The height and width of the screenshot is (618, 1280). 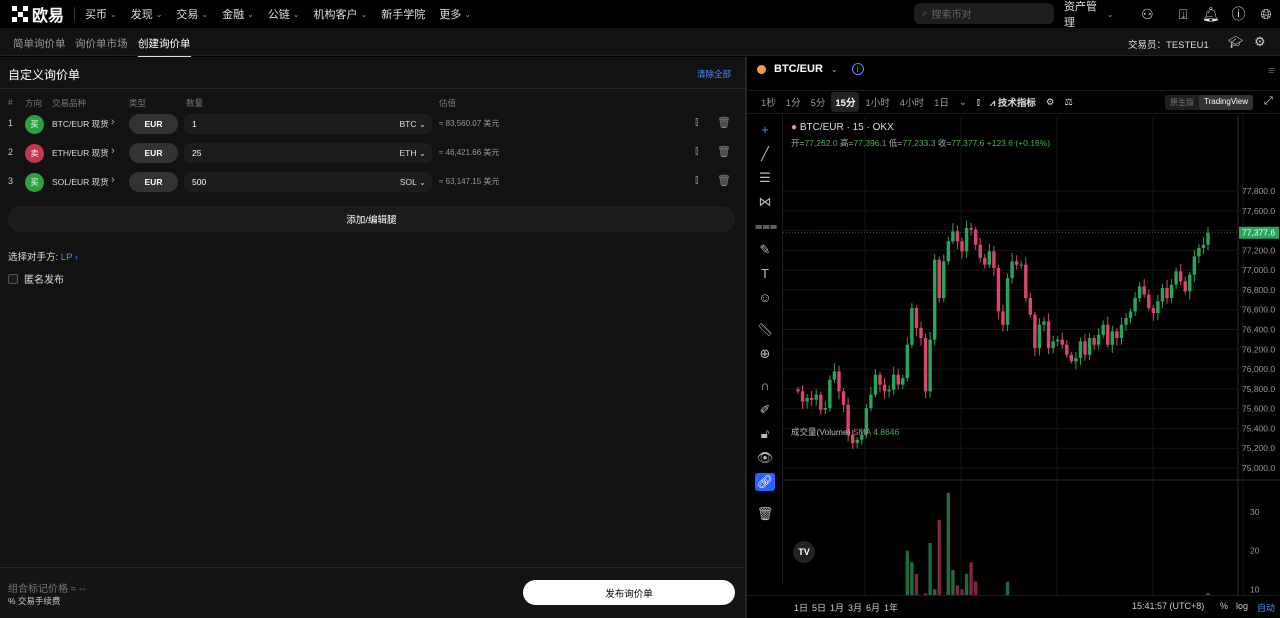 I want to click on checkbox, so click(x=13, y=278).